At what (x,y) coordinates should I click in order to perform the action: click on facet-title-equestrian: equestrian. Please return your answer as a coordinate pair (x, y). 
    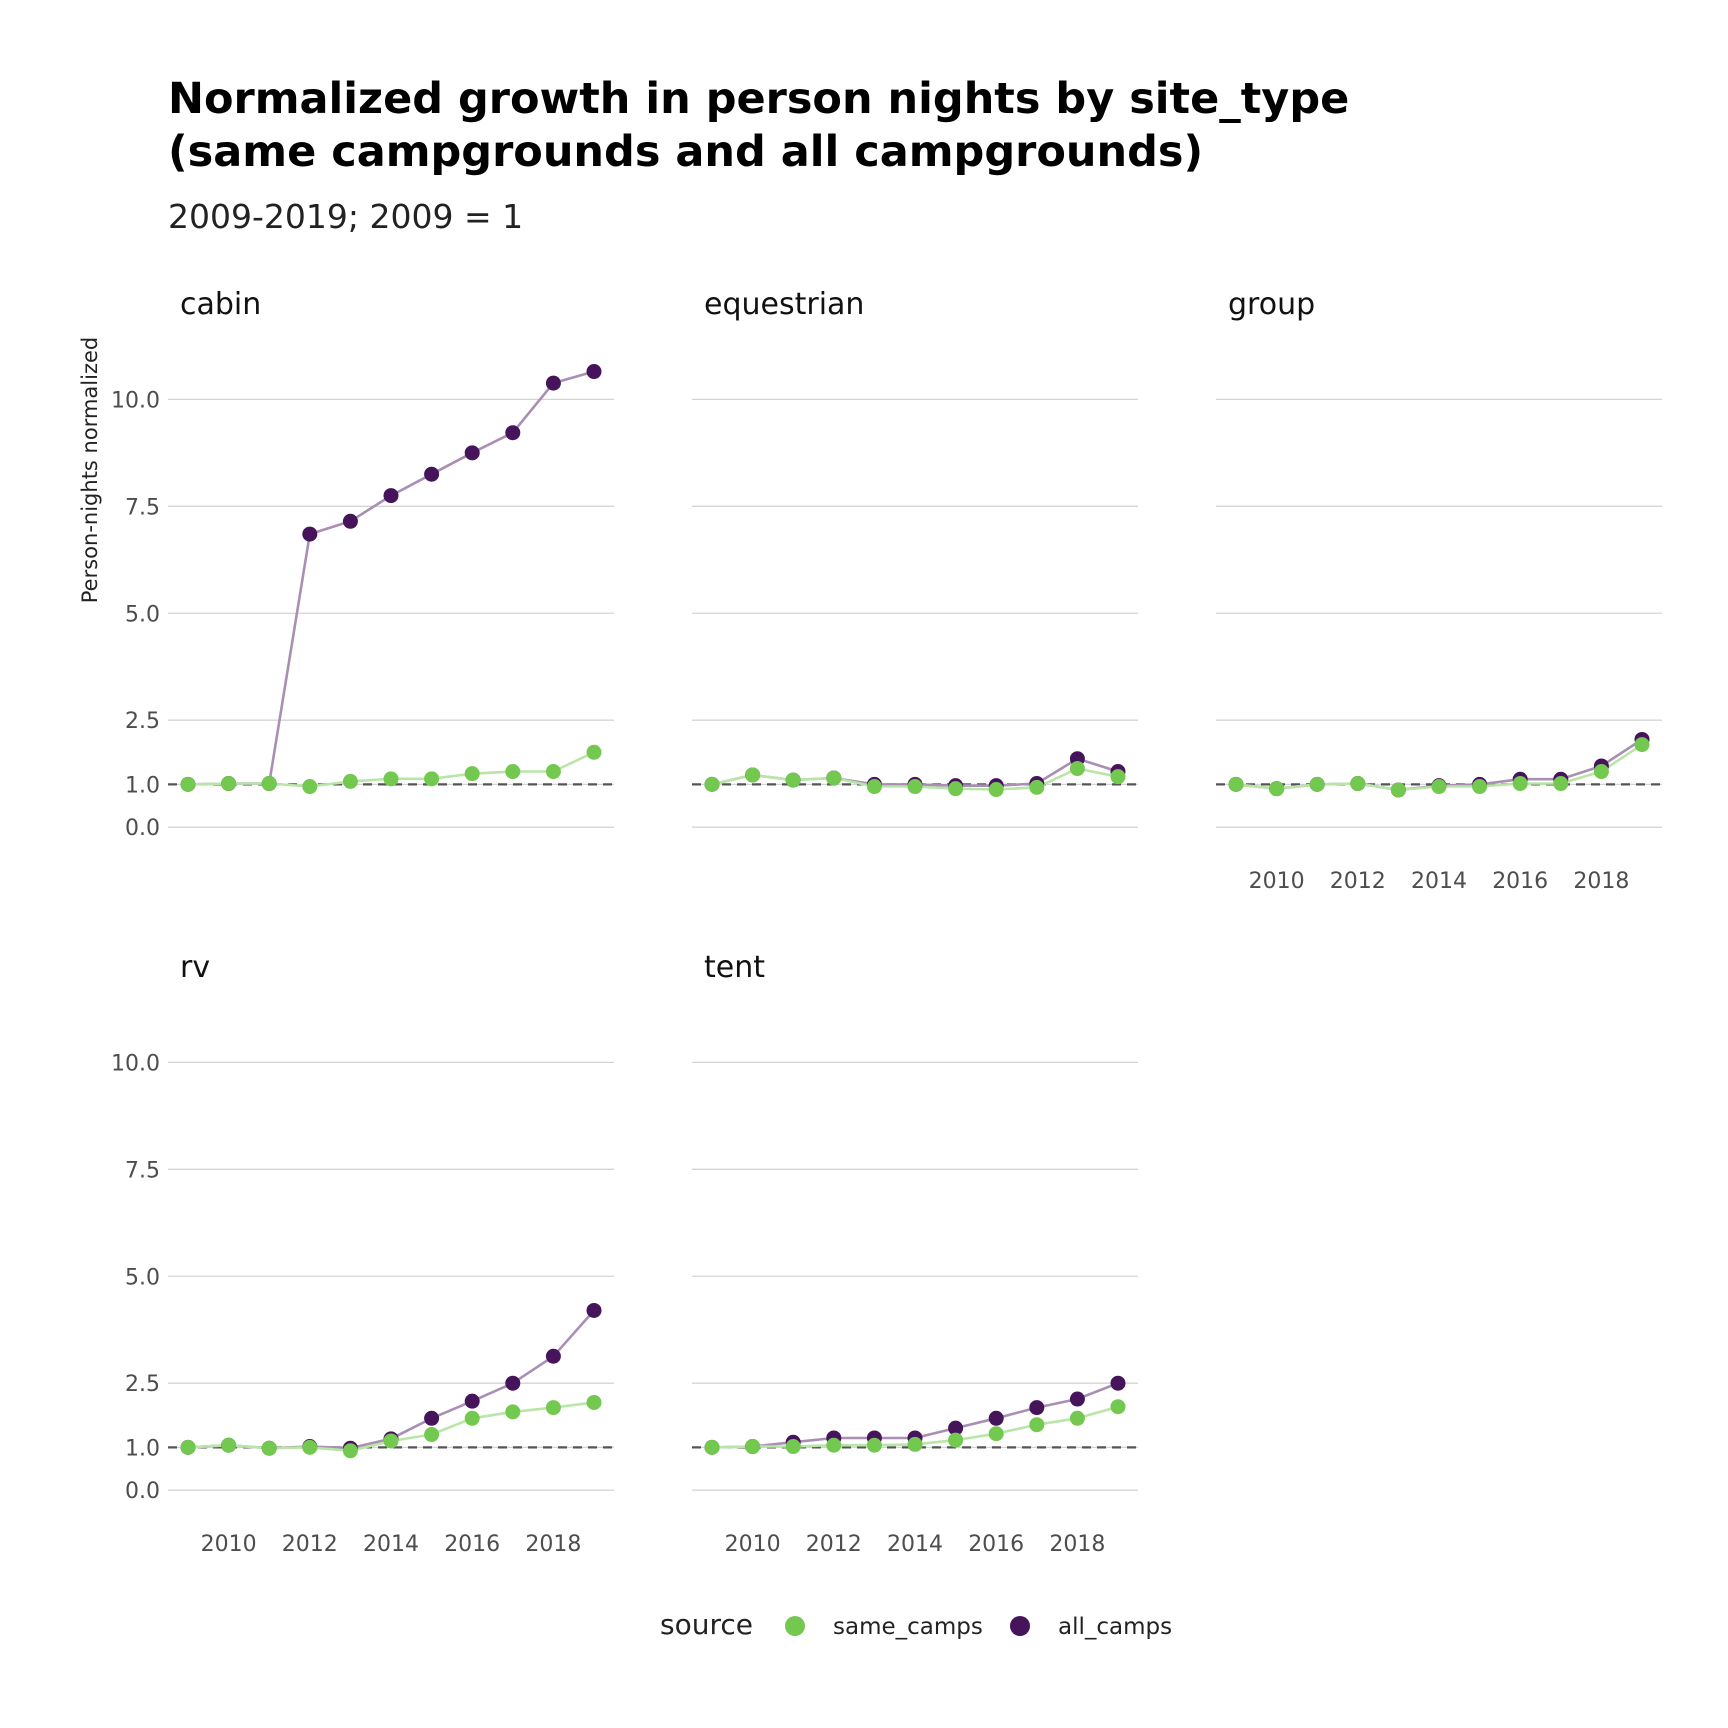
    Looking at the image, I should click on (784, 304).